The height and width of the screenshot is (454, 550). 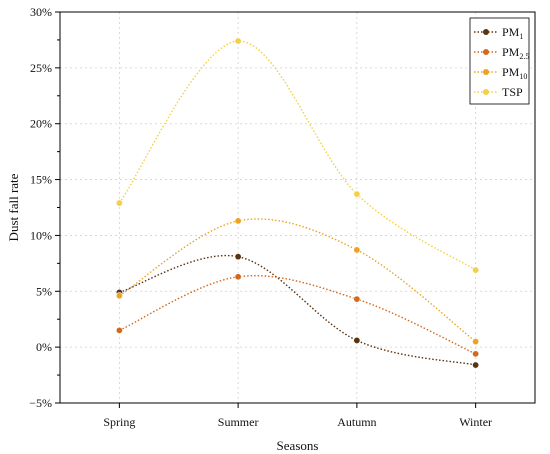 What do you see at coordinates (13, 207) in the screenshot?
I see `y-axis-title: Dust fall rate` at bounding box center [13, 207].